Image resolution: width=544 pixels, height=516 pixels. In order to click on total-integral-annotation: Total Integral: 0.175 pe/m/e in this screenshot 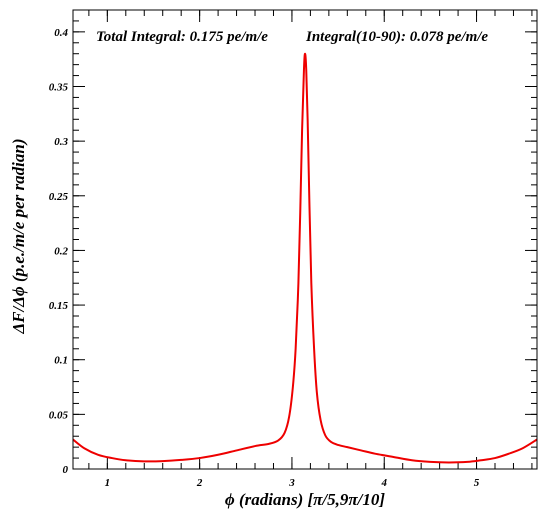, I will do `click(182, 37)`.